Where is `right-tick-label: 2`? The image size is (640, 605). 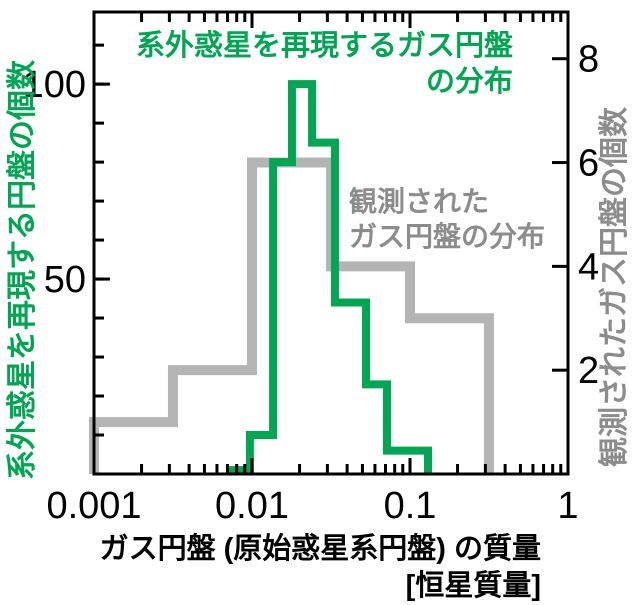 right-tick-label: 2 is located at coordinates (588, 371).